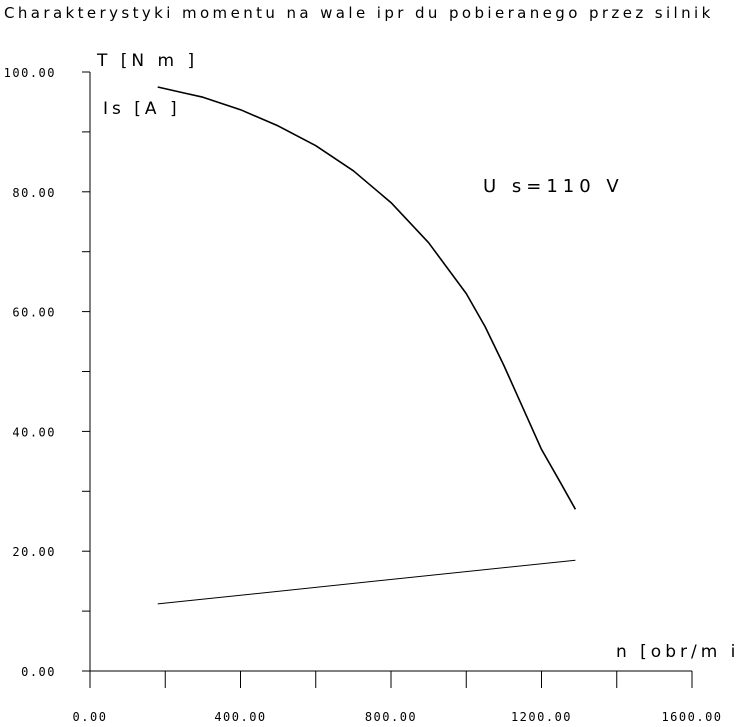  I want to click on x-tick-label: 0.00, so click(90, 717).